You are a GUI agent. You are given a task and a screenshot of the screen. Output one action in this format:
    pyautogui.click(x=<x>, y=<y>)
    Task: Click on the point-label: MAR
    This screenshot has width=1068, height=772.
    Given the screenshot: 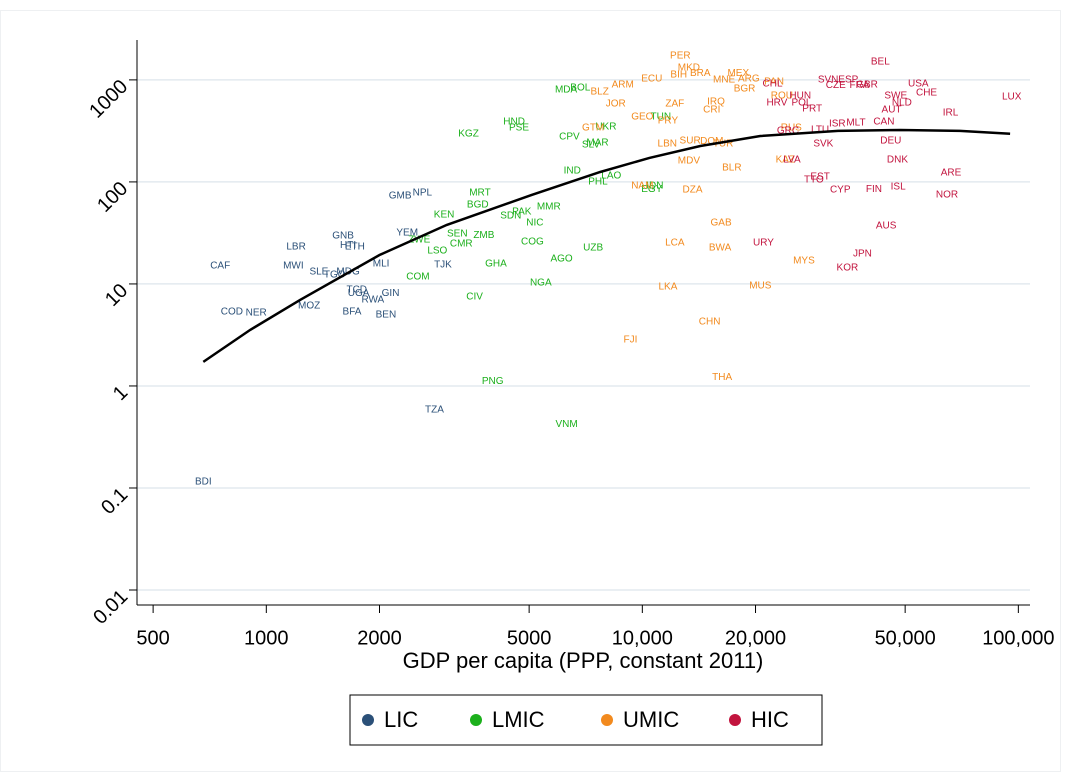 What is the action you would take?
    pyautogui.click(x=597, y=142)
    